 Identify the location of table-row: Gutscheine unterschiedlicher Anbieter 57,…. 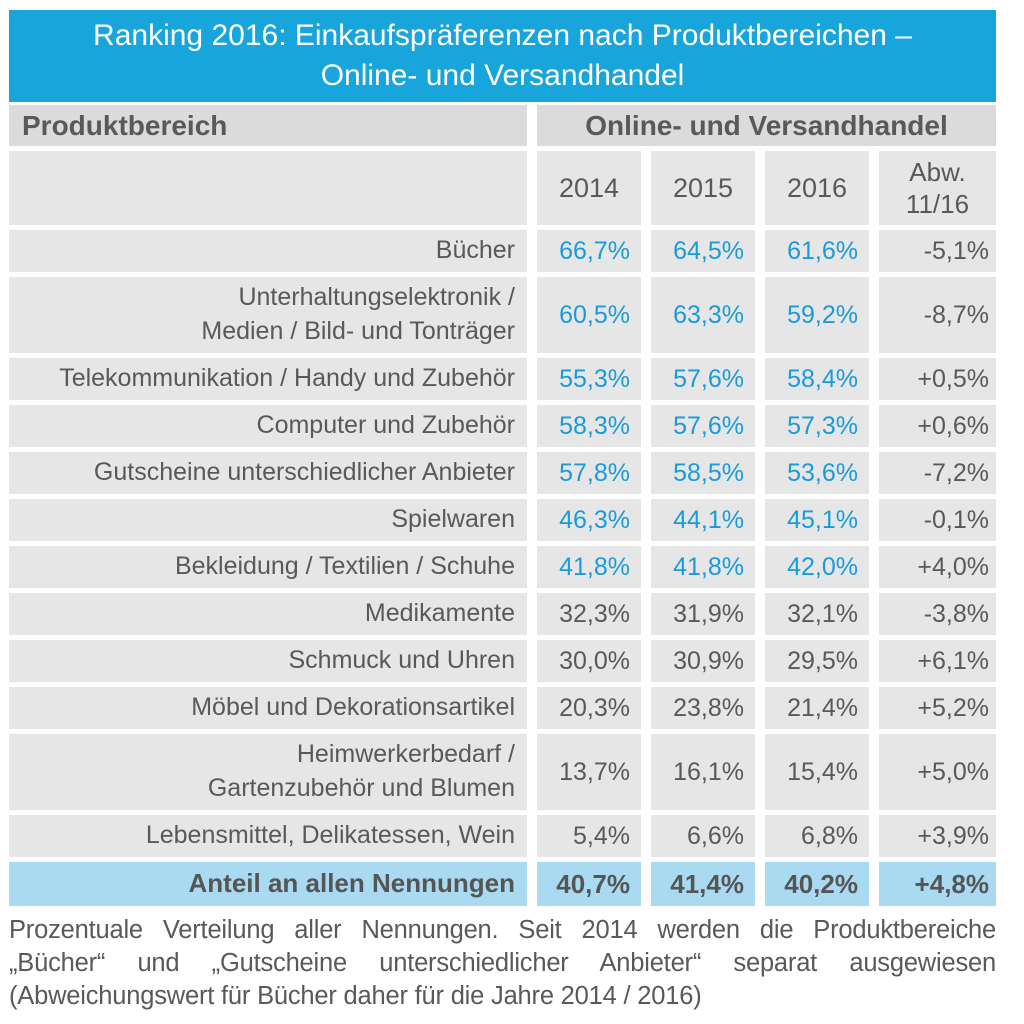
(502, 473).